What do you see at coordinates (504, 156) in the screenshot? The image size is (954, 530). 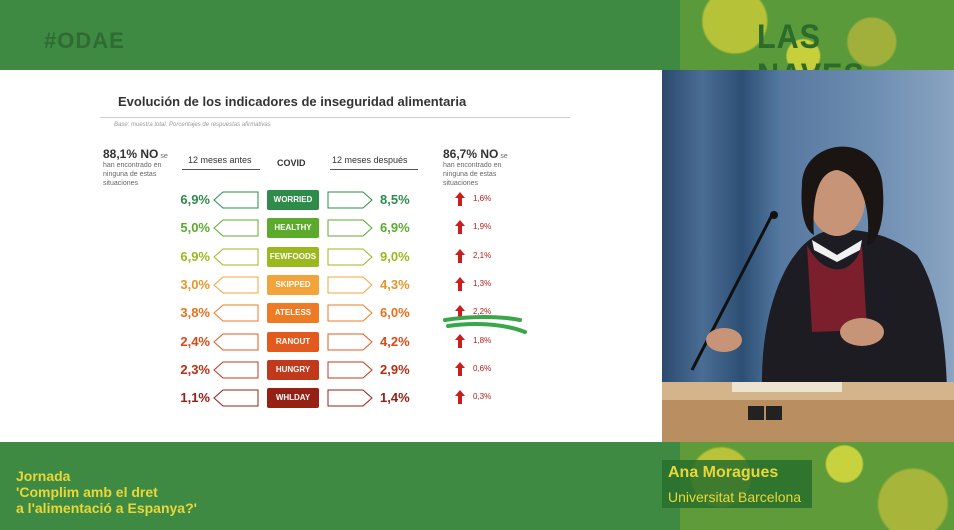 I see `right-no-se: se` at bounding box center [504, 156].